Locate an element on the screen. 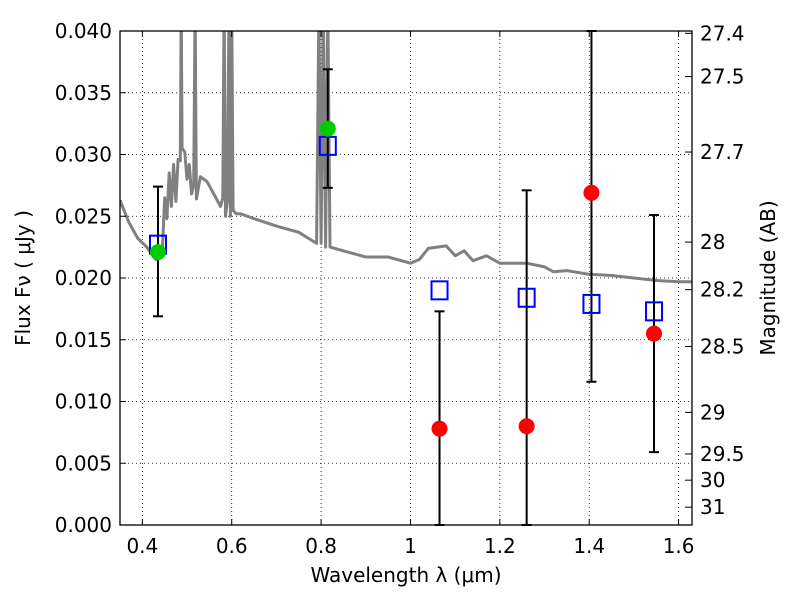 The width and height of the screenshot is (800, 600). mag-tick-label: 30 is located at coordinates (712, 480).